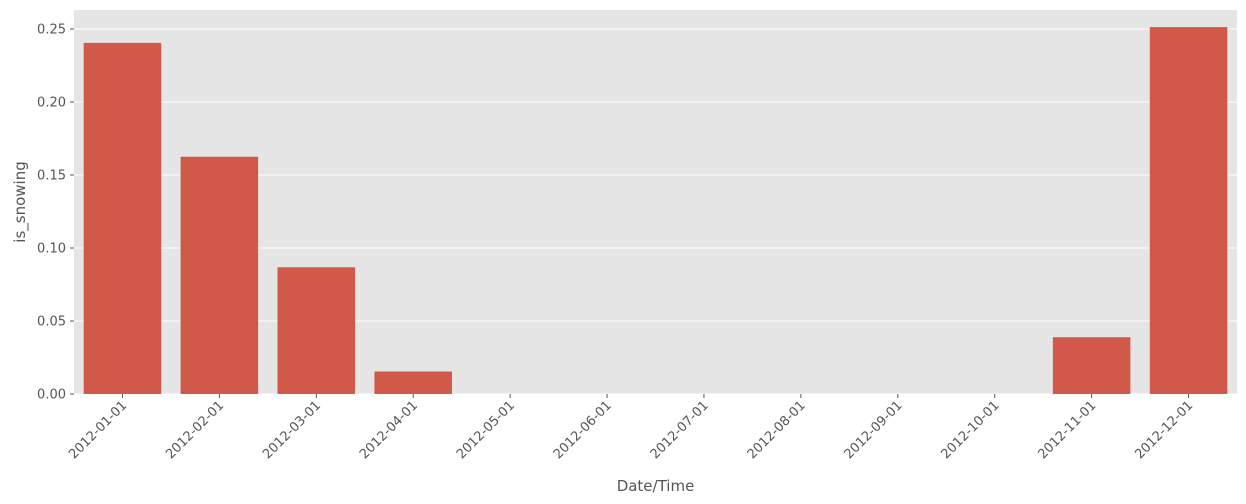 This screenshot has width=1246, height=504. What do you see at coordinates (583, 430) in the screenshot?
I see `x-tick-label: 2012-06-01` at bounding box center [583, 430].